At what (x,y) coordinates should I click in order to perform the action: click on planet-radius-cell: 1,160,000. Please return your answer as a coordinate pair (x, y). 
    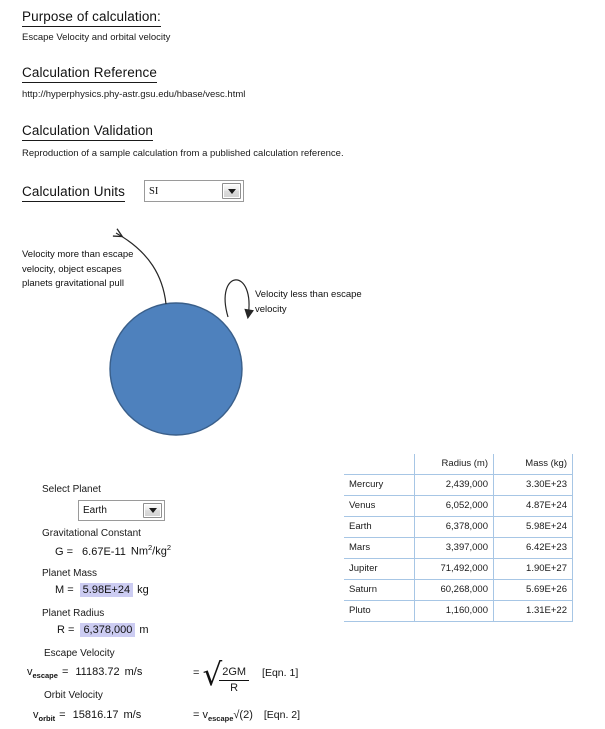
    Looking at the image, I should click on (454, 611).